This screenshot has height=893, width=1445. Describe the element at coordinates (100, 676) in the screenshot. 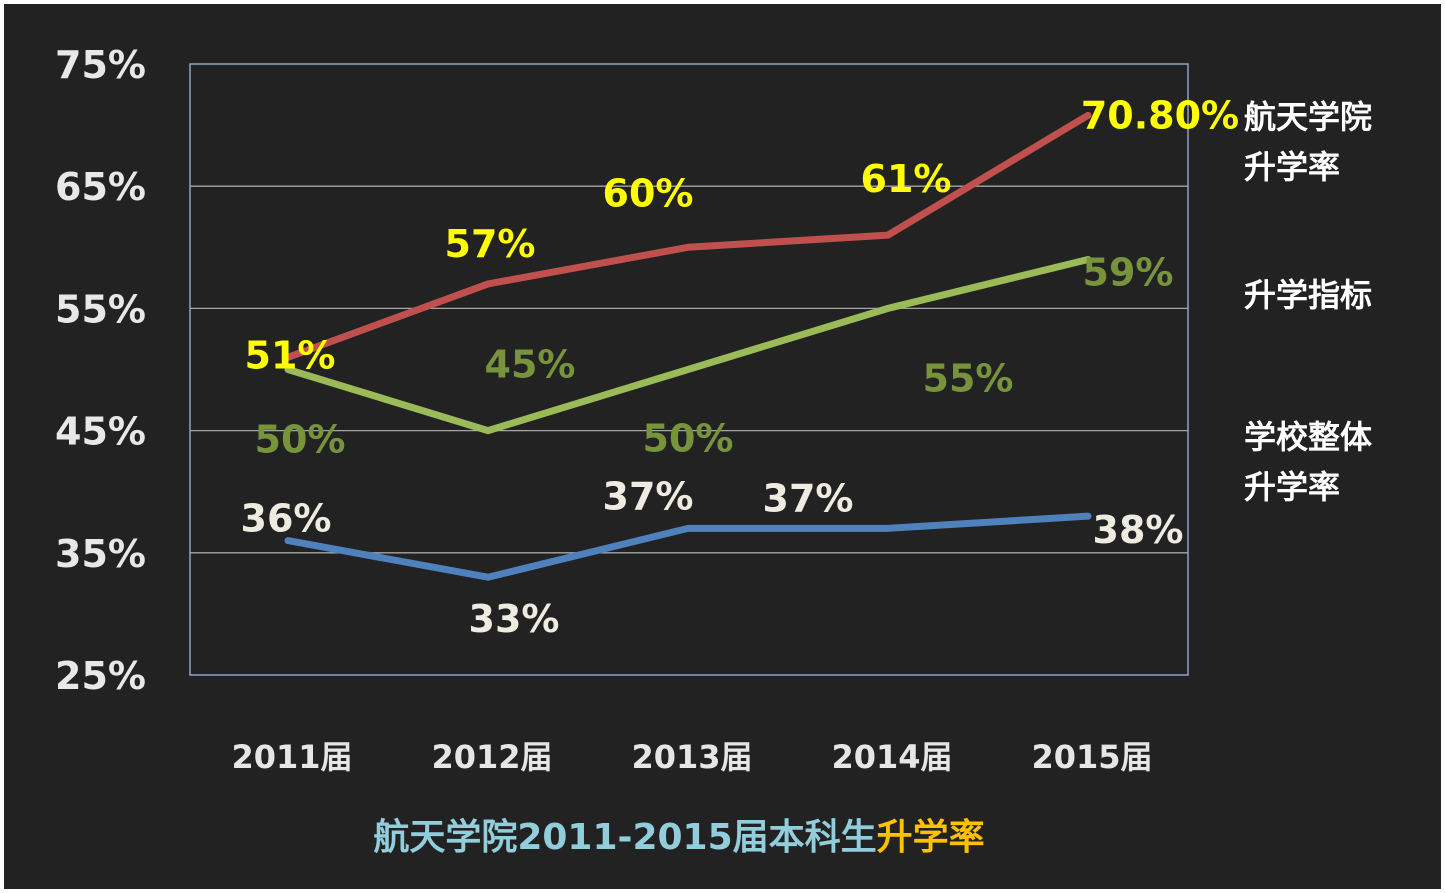

I see `y-tick-label: 25%` at that location.